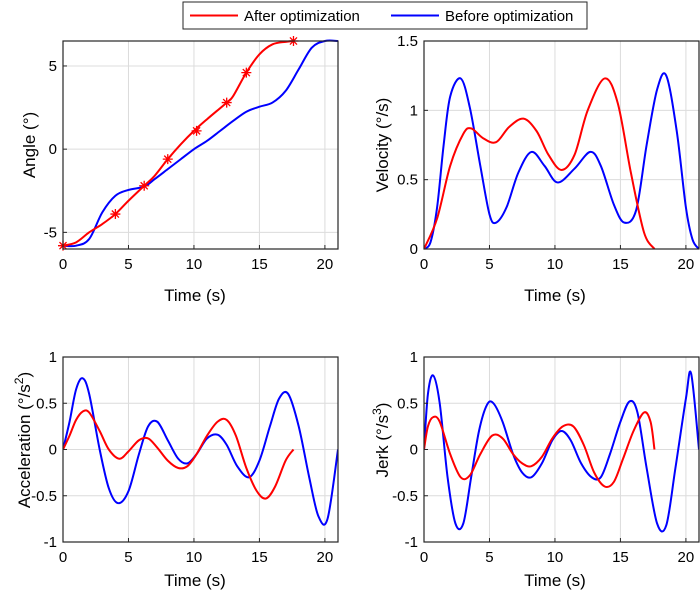 Image resolution: width=700 pixels, height=594 pixels. I want to click on acceleration-ytick-label: -1, so click(50, 542).